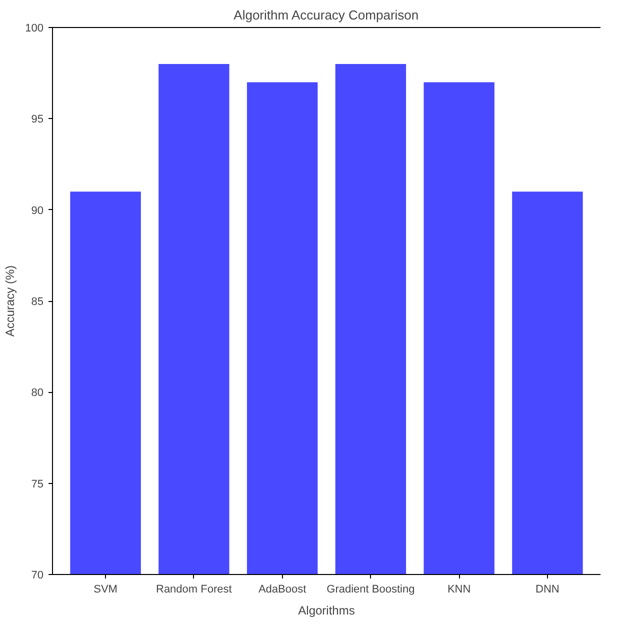  What do you see at coordinates (282, 590) in the screenshot?
I see `x-tick-label: AdaBoost` at bounding box center [282, 590].